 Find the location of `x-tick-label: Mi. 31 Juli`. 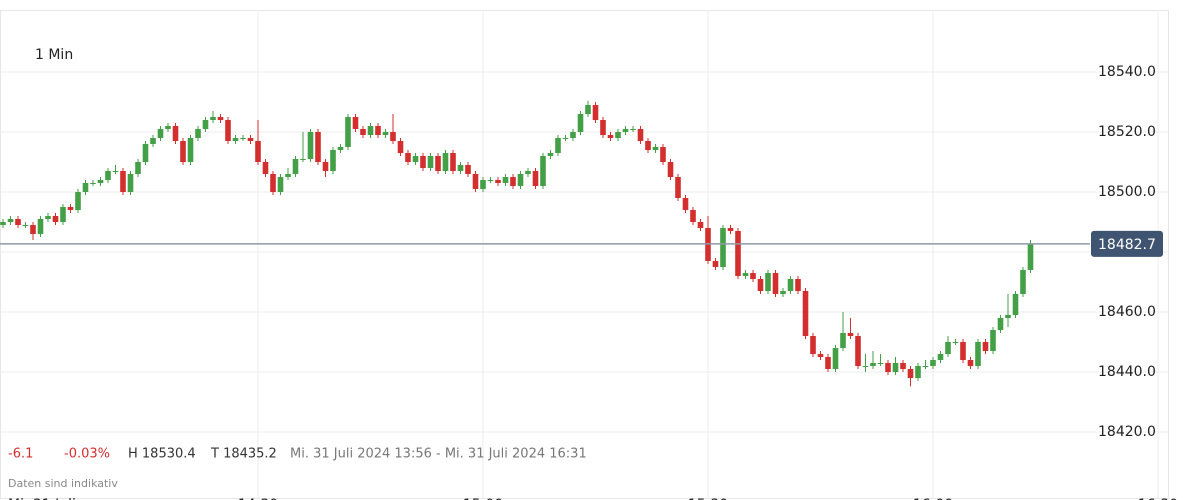

x-tick-label: Mi. 31 Juli is located at coordinates (42, 498).